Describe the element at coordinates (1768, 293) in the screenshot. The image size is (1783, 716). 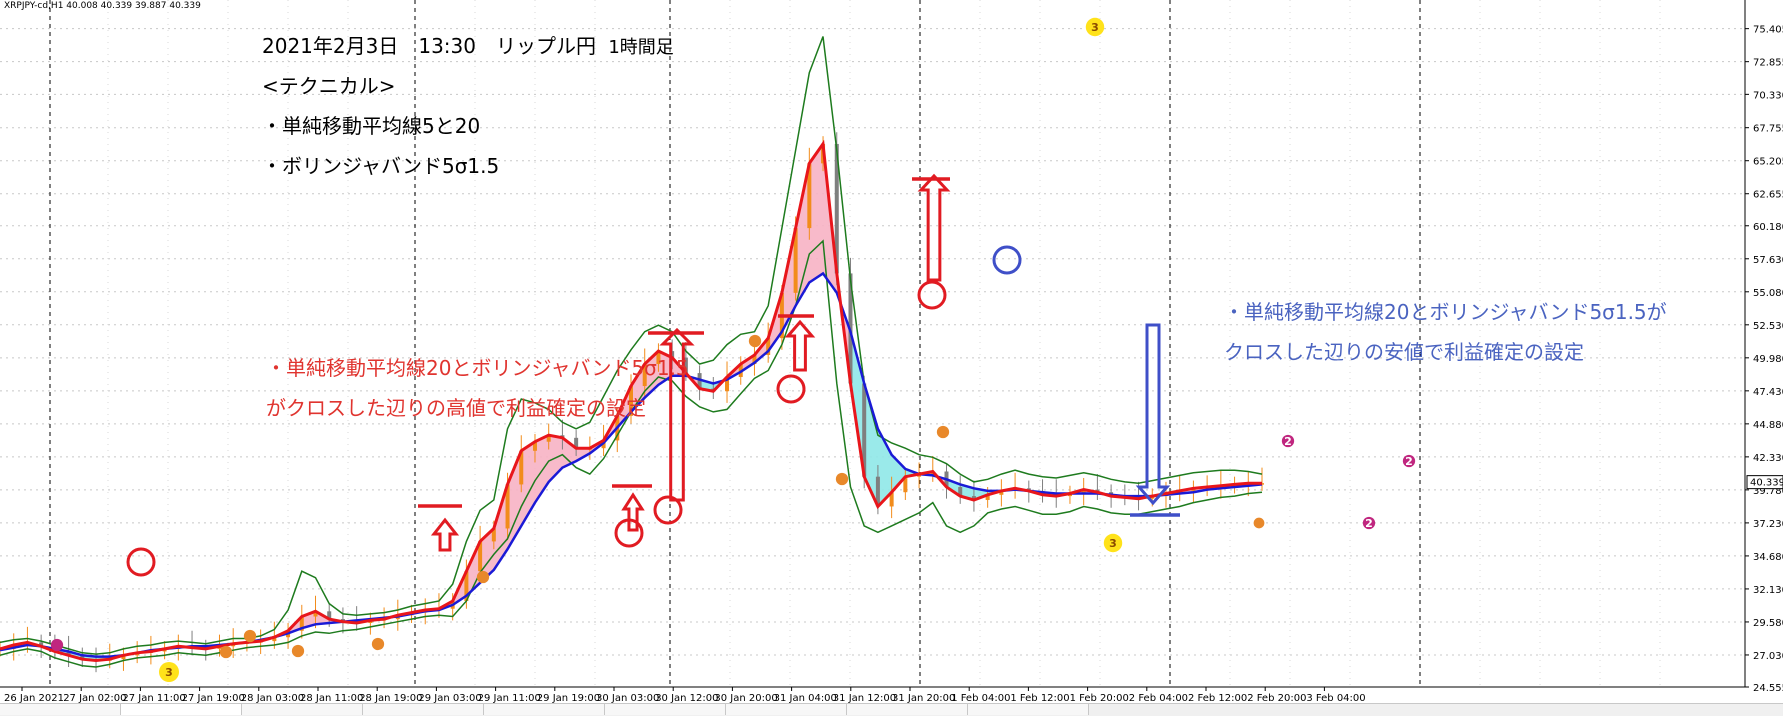
I see `y-tick-label: 55.080` at that location.